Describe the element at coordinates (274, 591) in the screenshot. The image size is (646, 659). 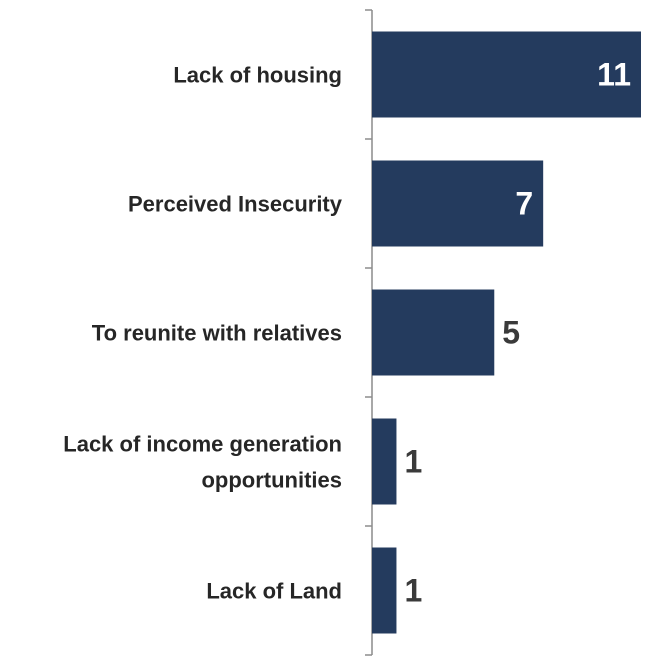
I see `category-label: Lack of Land` at that location.